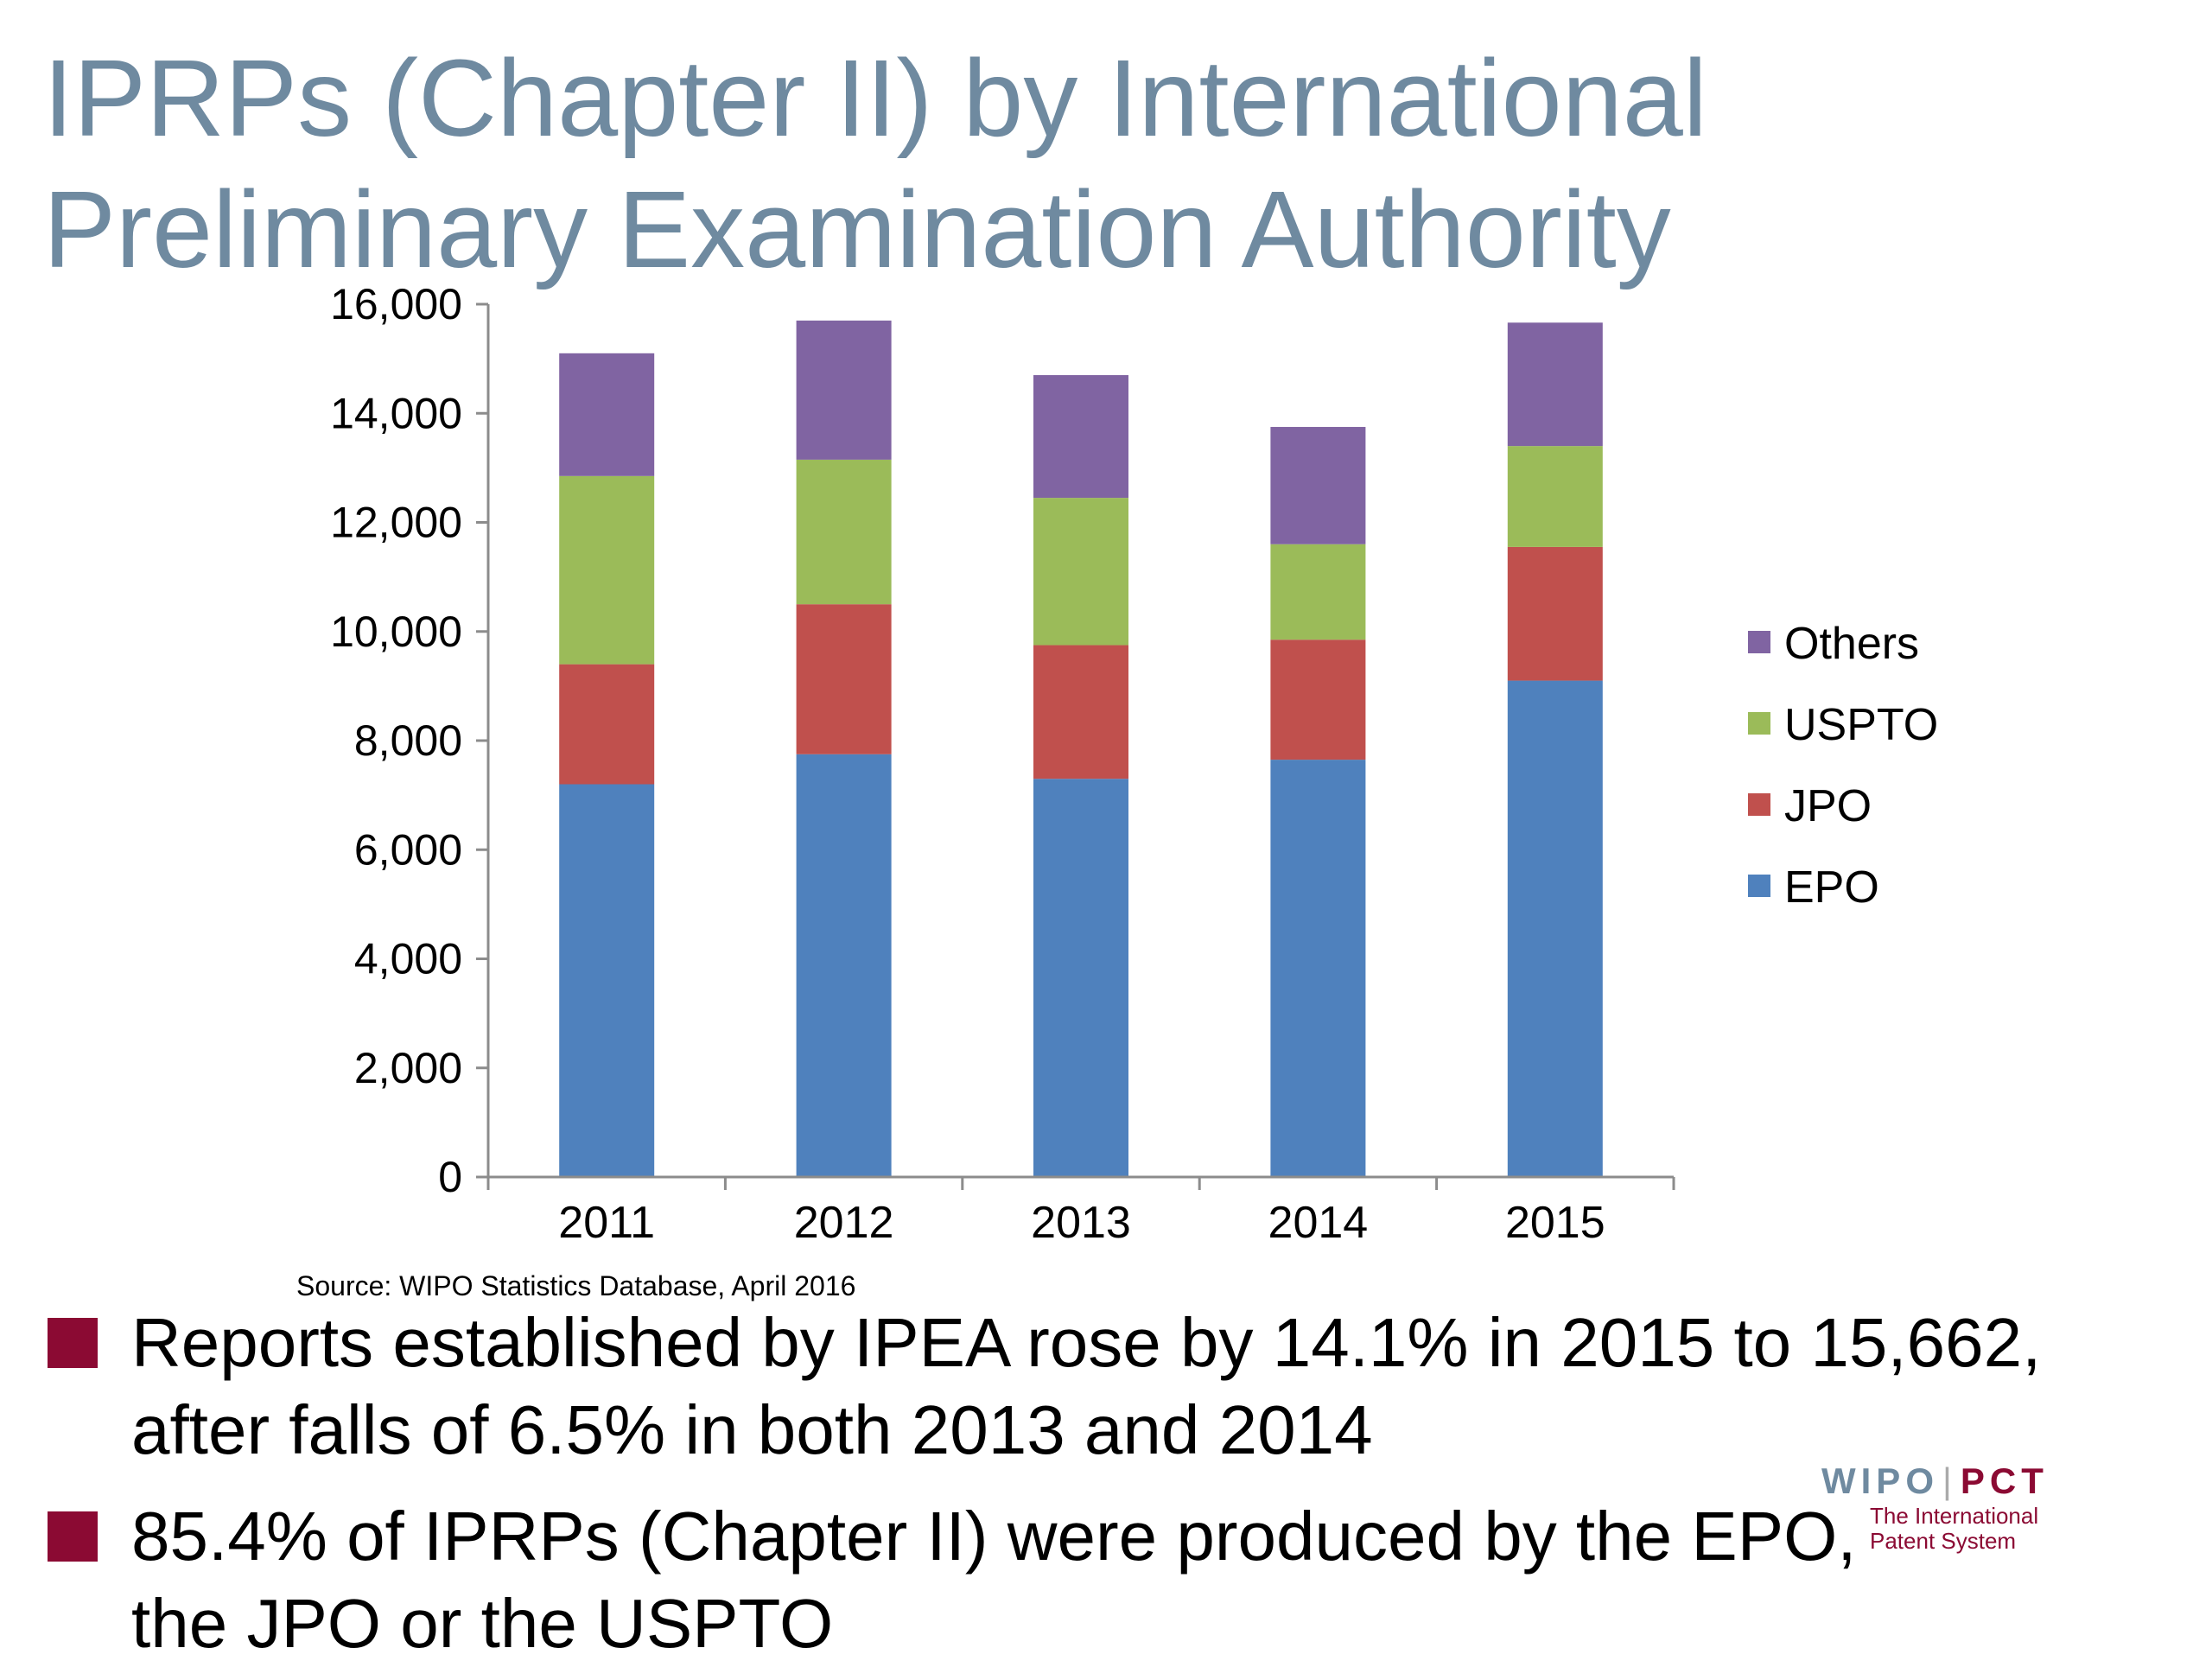 The width and height of the screenshot is (2212, 1667). Describe the element at coordinates (408, 740) in the screenshot. I see `y-tick-label: 8,000` at that location.